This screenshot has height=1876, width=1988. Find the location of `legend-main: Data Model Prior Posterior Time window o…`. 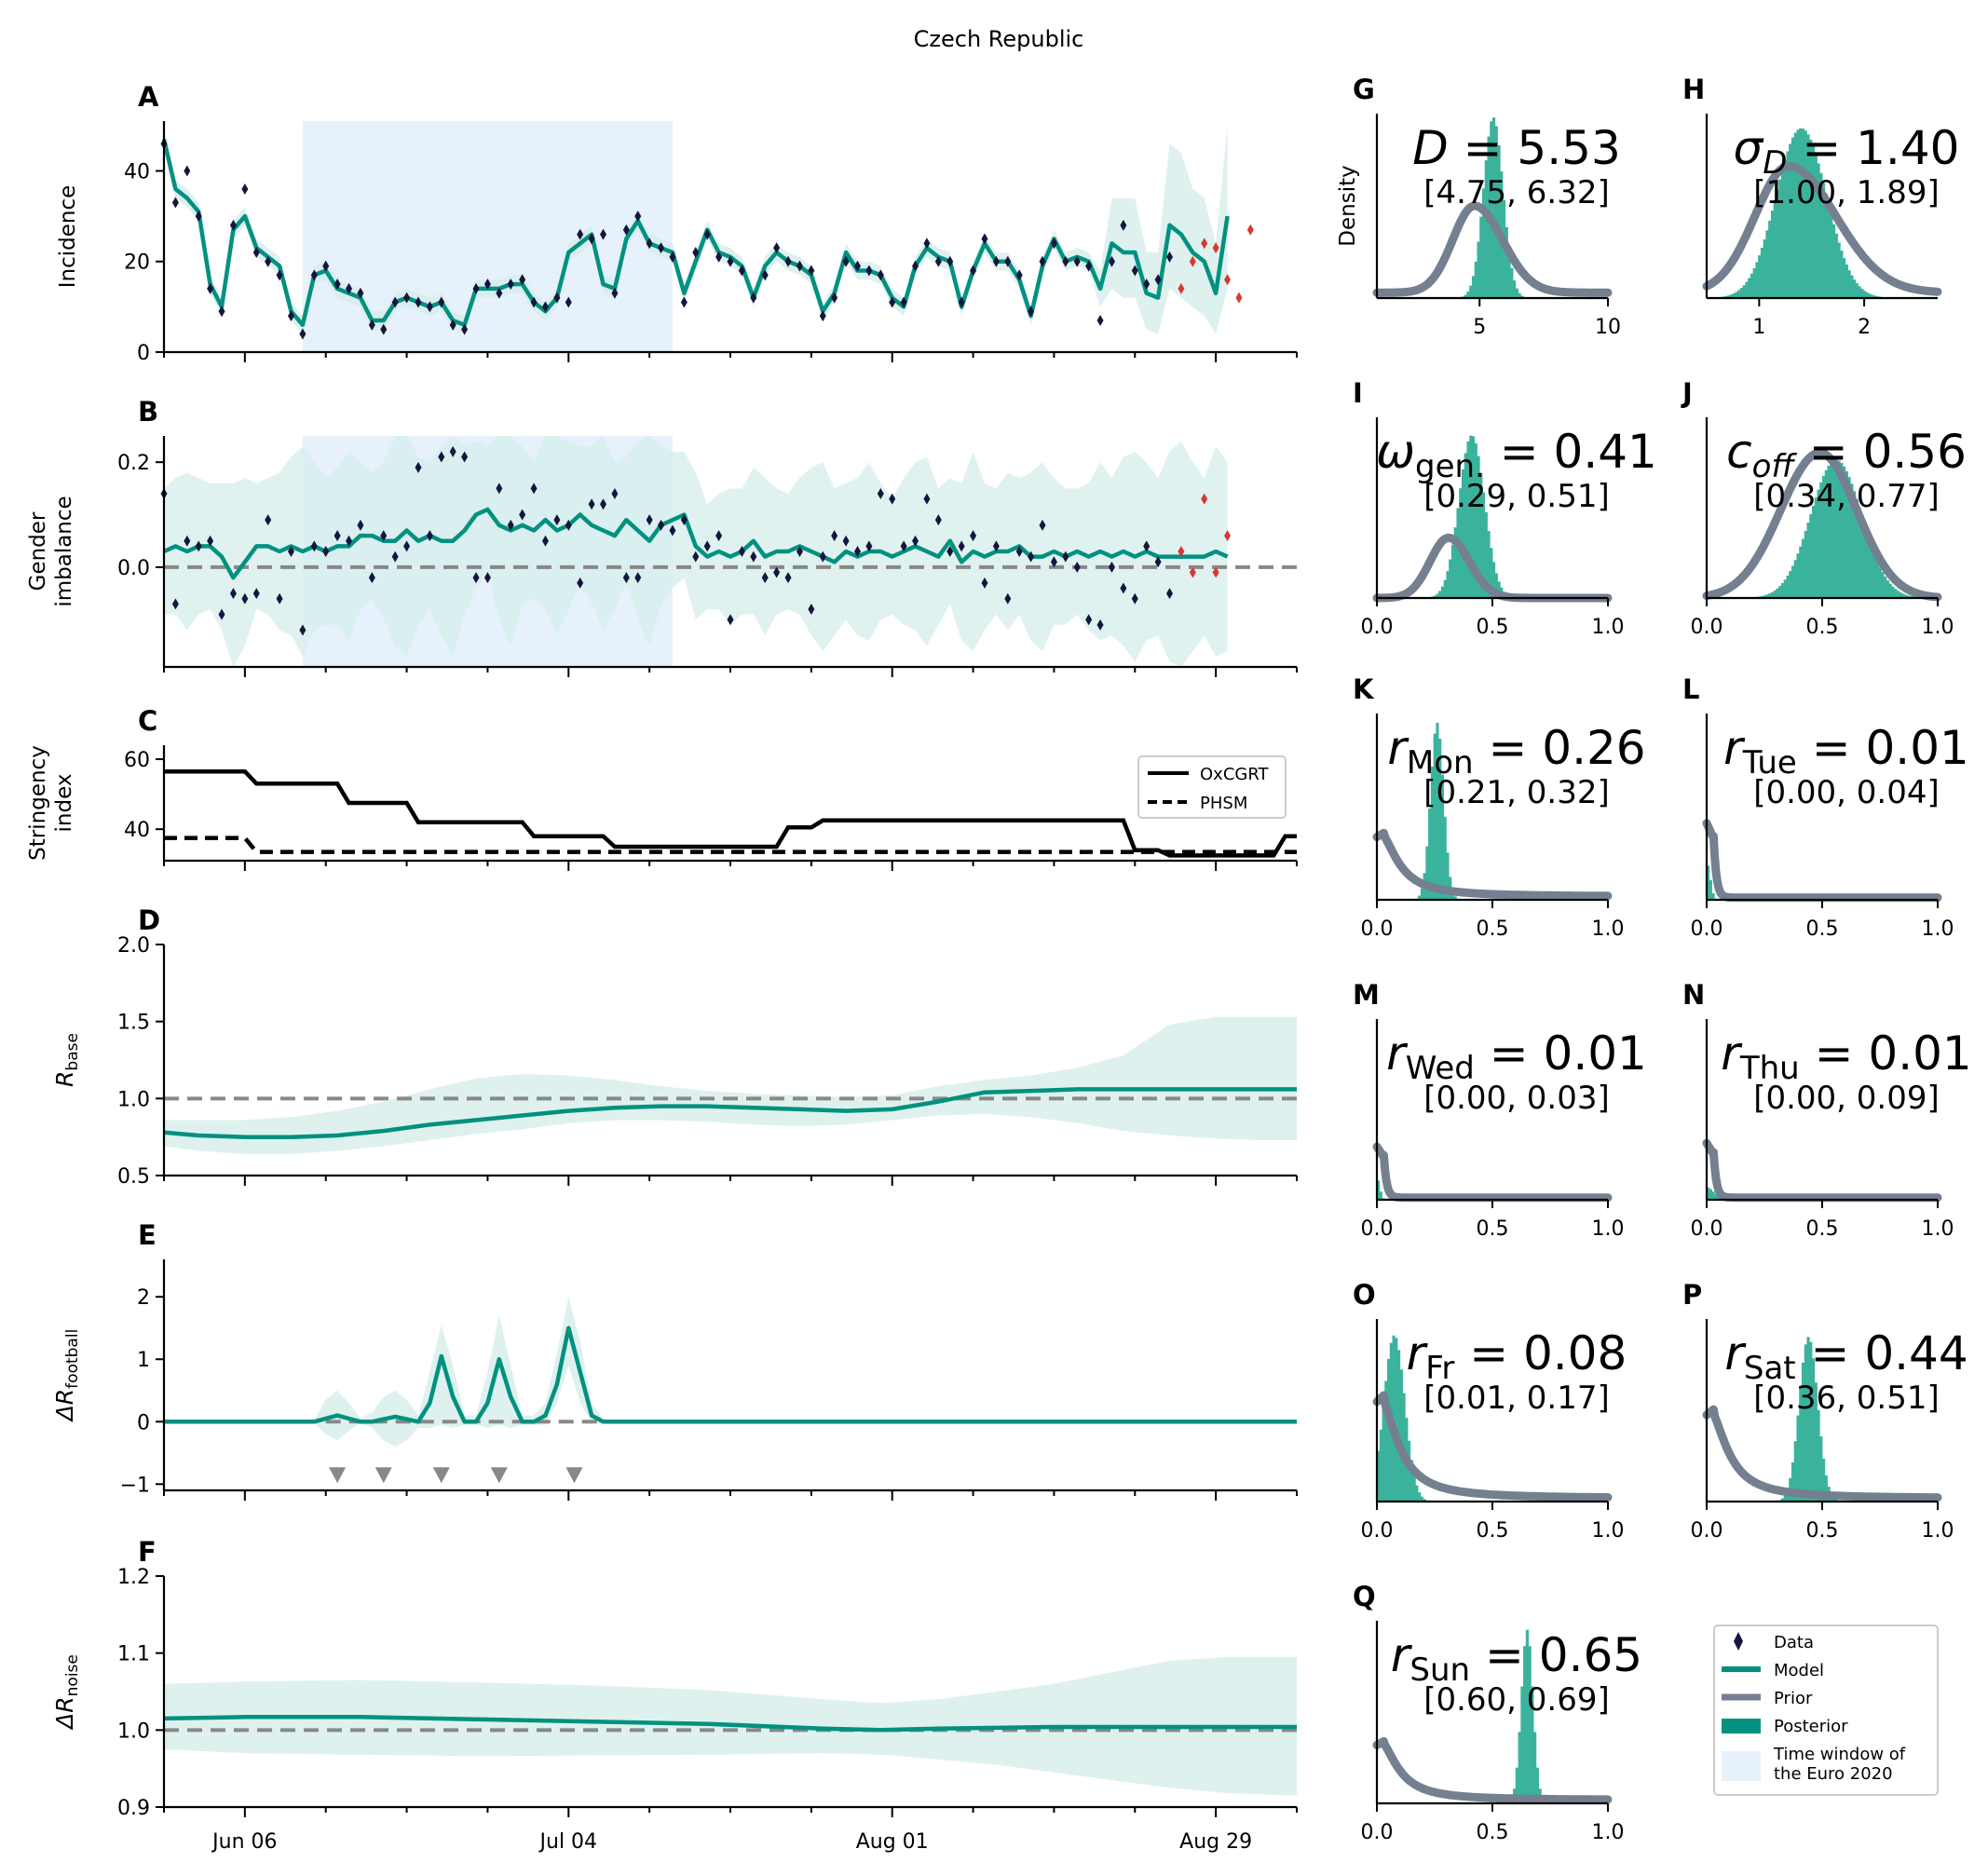

legend-main: Data Model Prior Posterior Time window o… is located at coordinates (1826, 1710).